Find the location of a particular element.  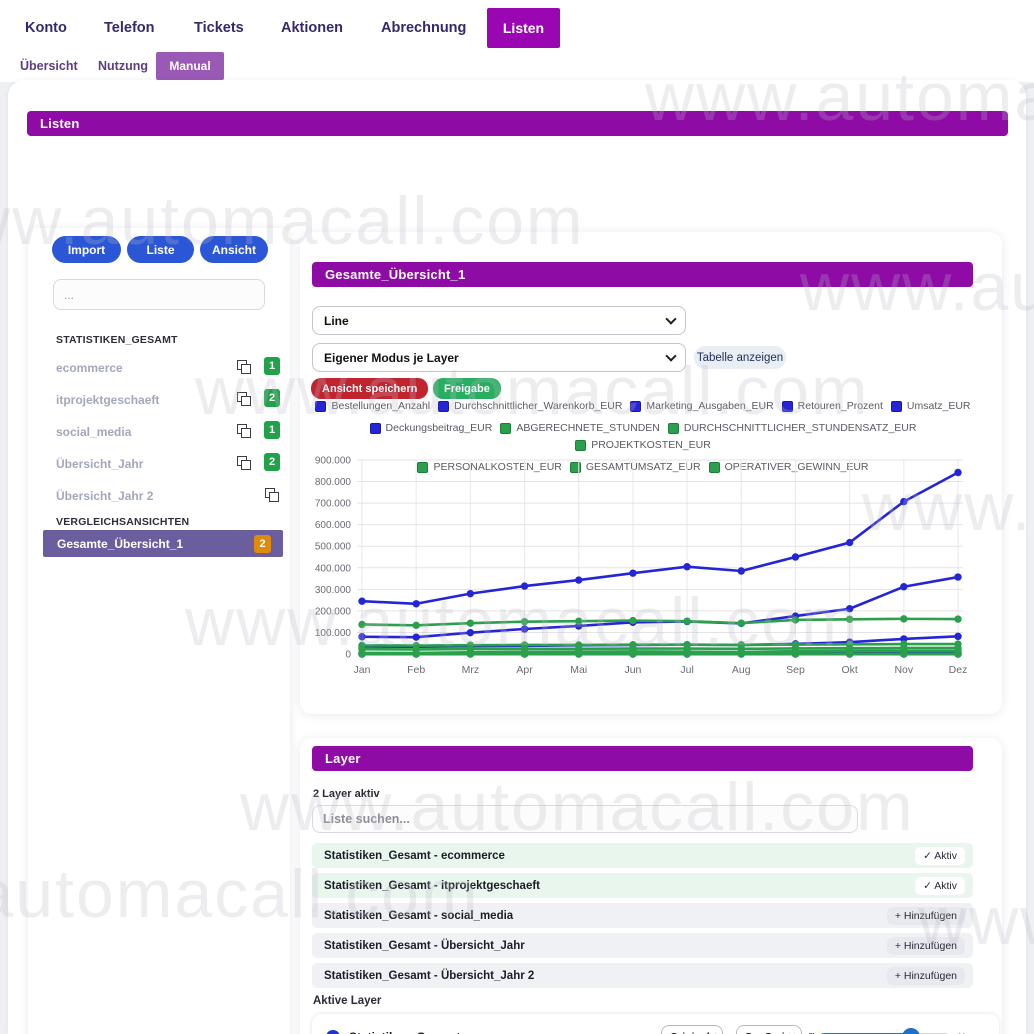

sidebar-search-input is located at coordinates (159, 294).